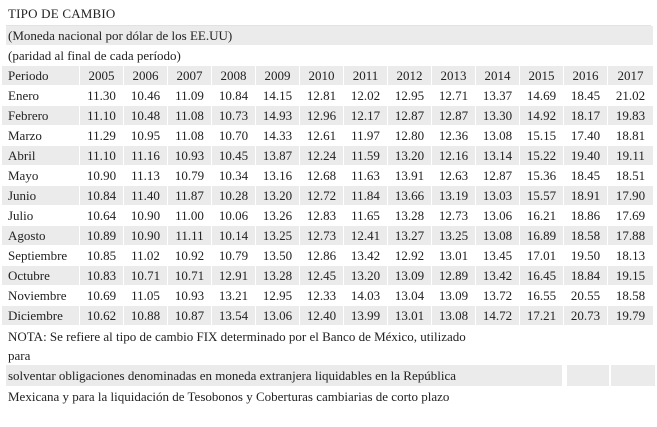 The height and width of the screenshot is (427, 657). Describe the element at coordinates (586, 216) in the screenshot. I see `rate-cell: 18.86` at that location.